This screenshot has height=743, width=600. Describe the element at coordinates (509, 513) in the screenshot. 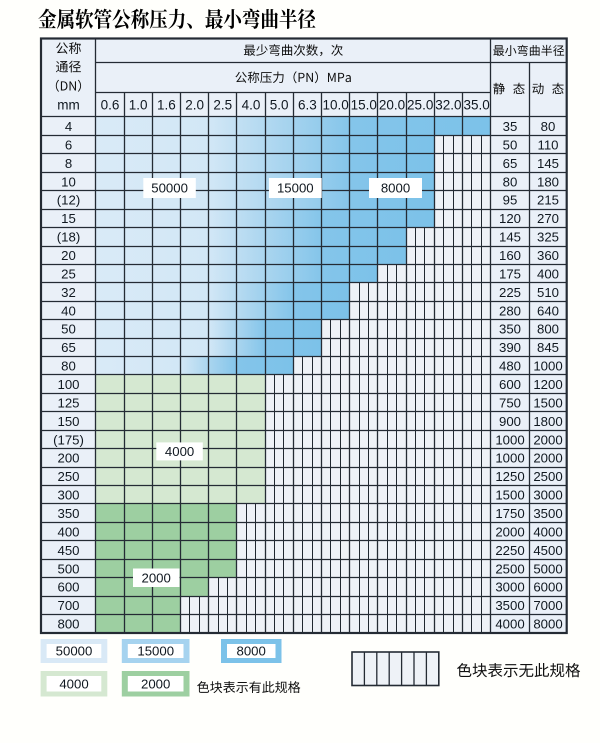

I see `svg-text: 1750` at that location.